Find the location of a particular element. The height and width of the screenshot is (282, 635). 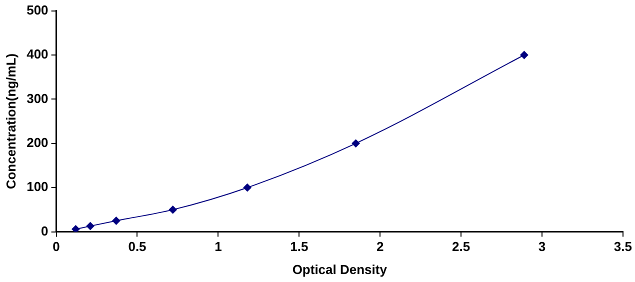

x-axis-title: Optical Density is located at coordinates (340, 269).